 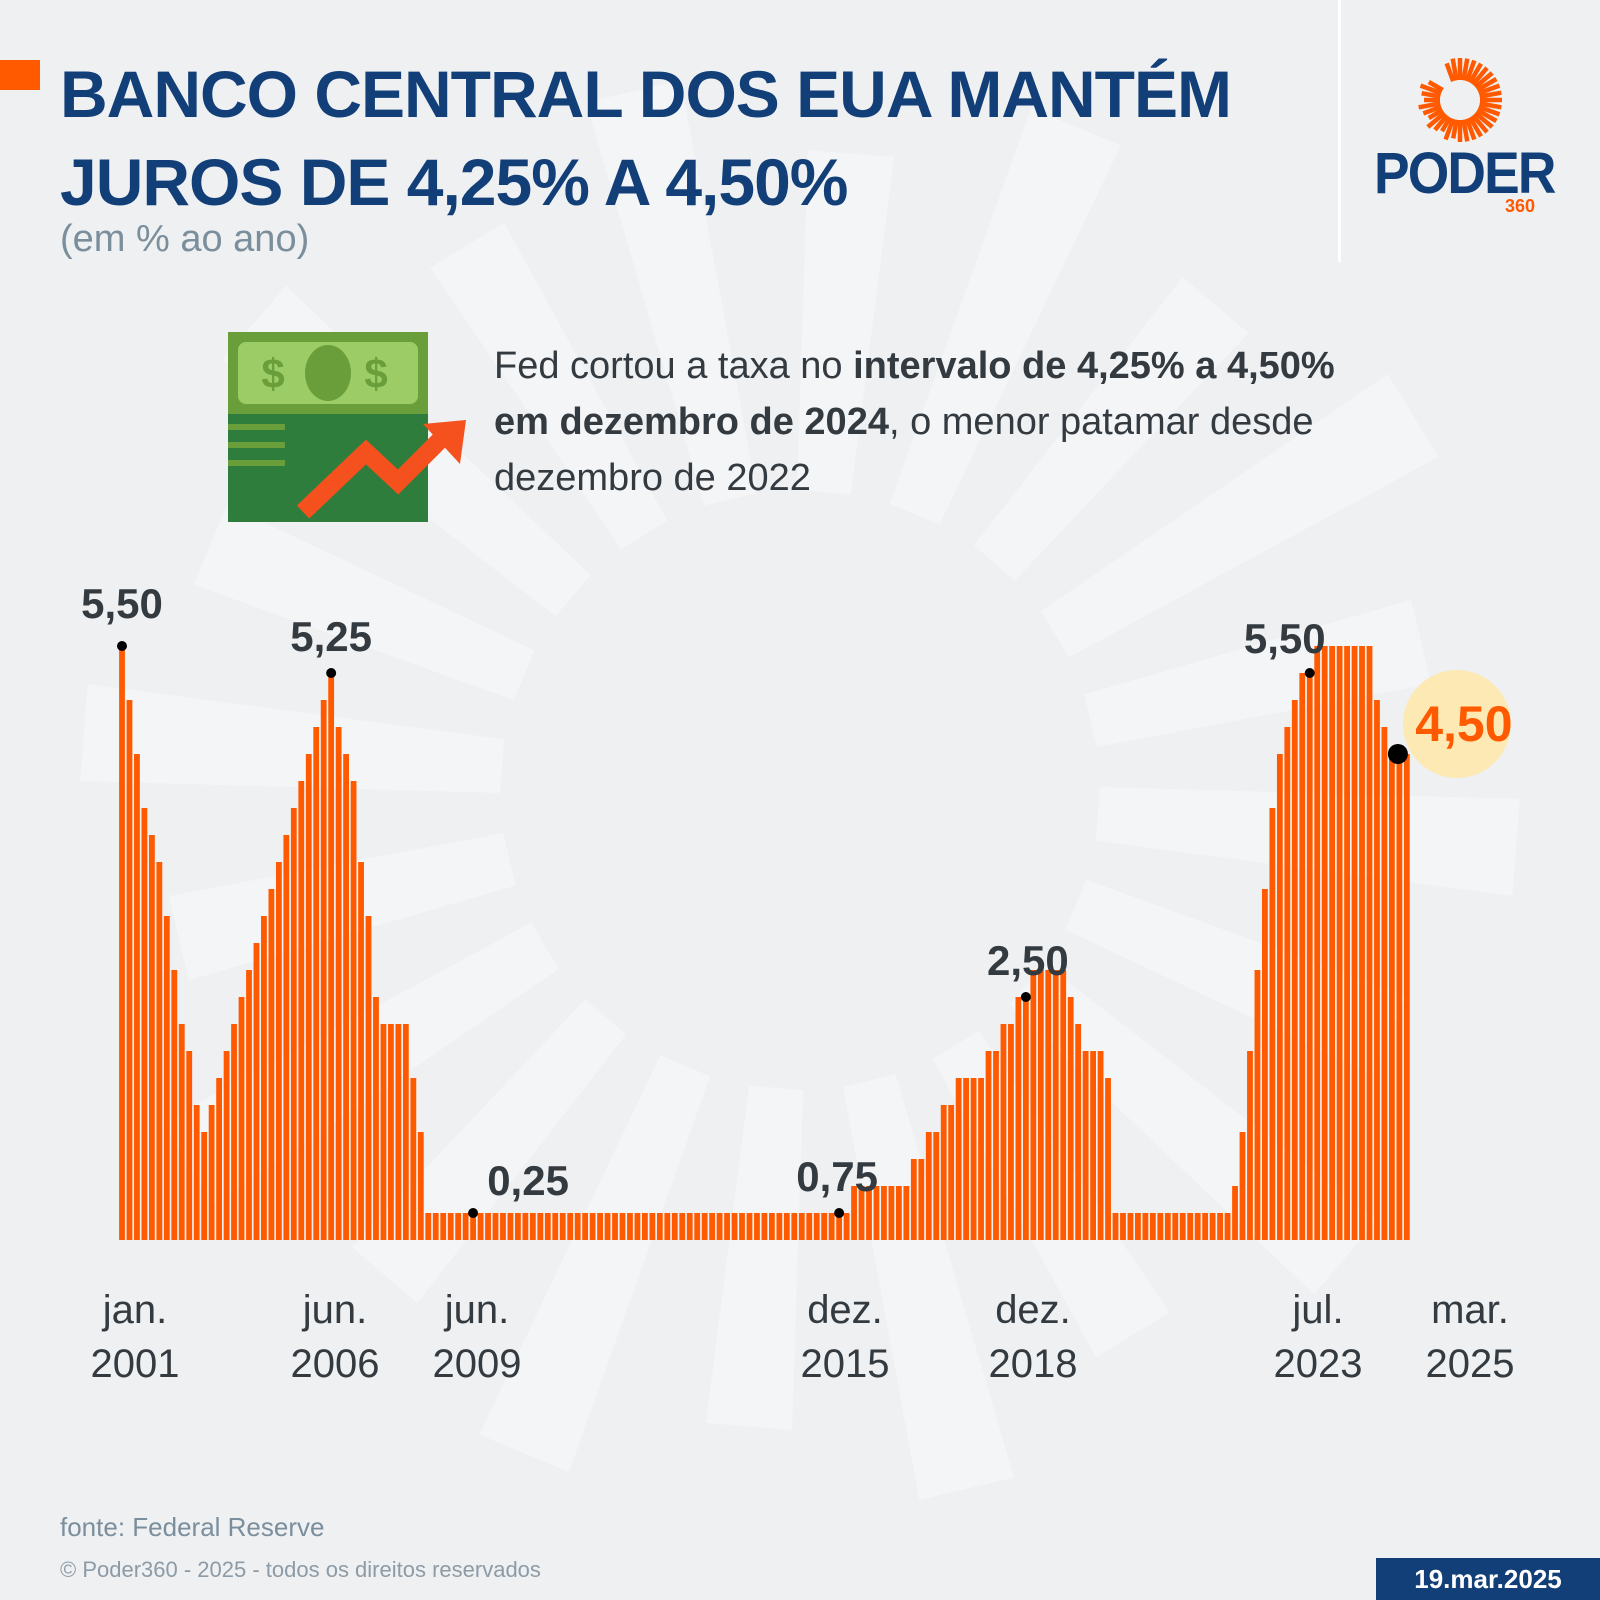 What do you see at coordinates (1460, 100) in the screenshot?
I see `sunburst-icon` at bounding box center [1460, 100].